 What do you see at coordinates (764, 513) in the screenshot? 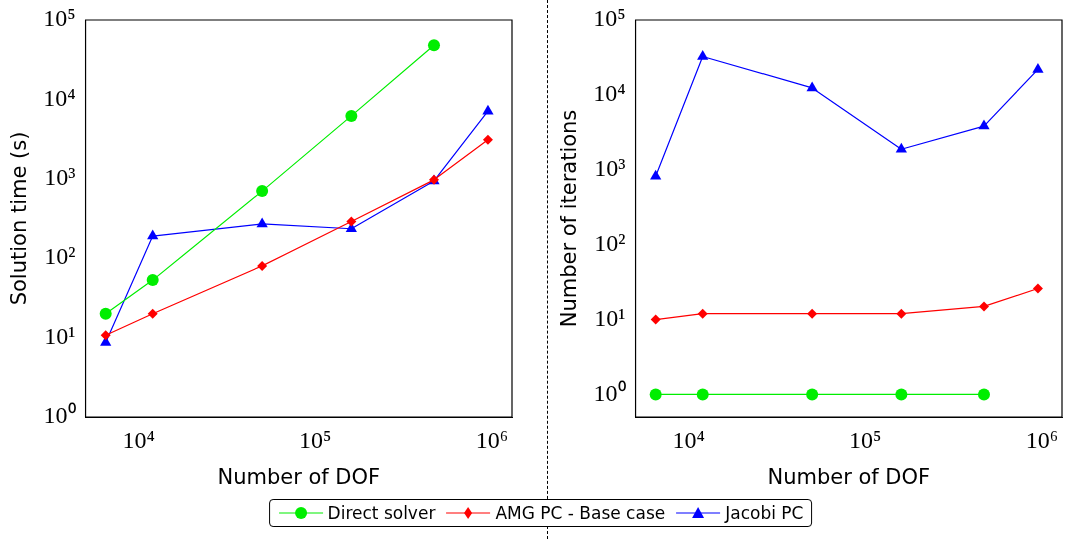
I see `legend-label: Jacobi PC` at bounding box center [764, 513].